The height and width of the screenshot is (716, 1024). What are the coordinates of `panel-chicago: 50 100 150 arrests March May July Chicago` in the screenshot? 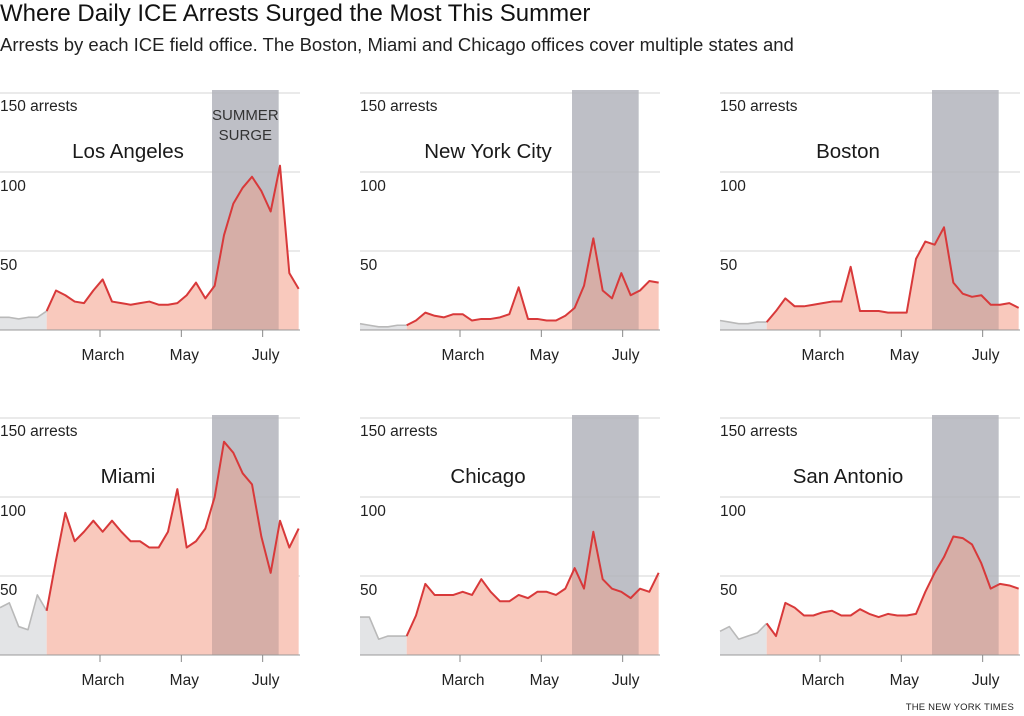 It's located at (513, 565).